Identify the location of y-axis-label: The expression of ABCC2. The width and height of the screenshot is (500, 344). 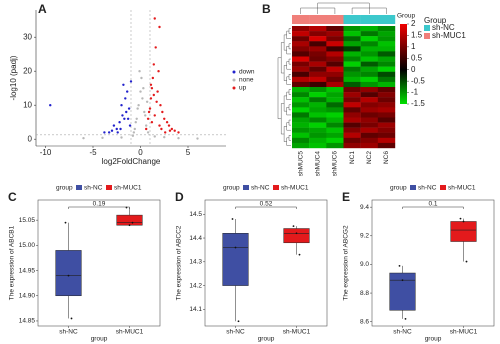
(179, 262).